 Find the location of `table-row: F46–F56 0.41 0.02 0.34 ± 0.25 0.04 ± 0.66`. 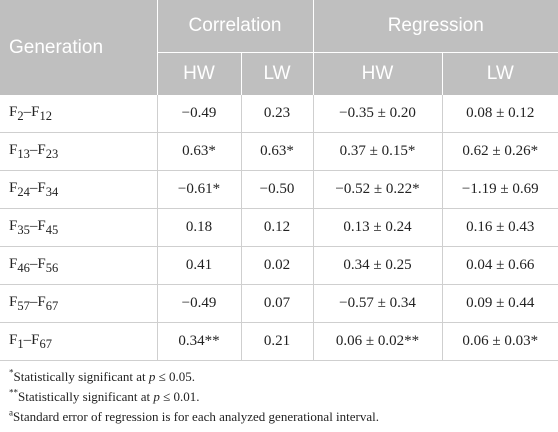

table-row: F46–F56 0.41 0.02 0.34 ± 0.25 0.04 ± 0.66 is located at coordinates (279, 265).